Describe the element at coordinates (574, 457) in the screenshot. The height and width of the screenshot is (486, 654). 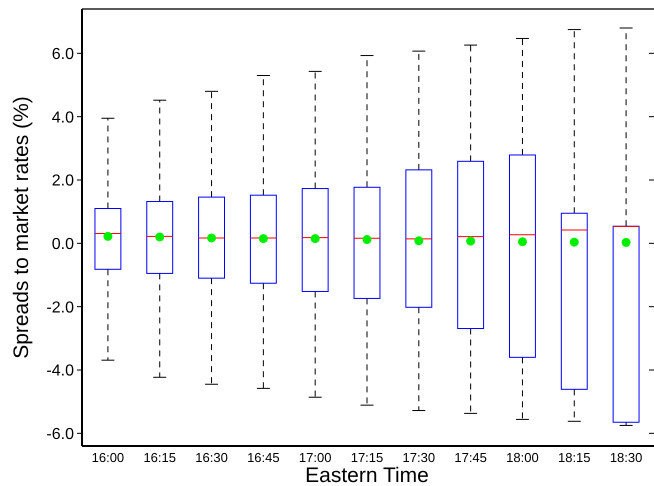
I see `x-tick-label: 18:15` at that location.